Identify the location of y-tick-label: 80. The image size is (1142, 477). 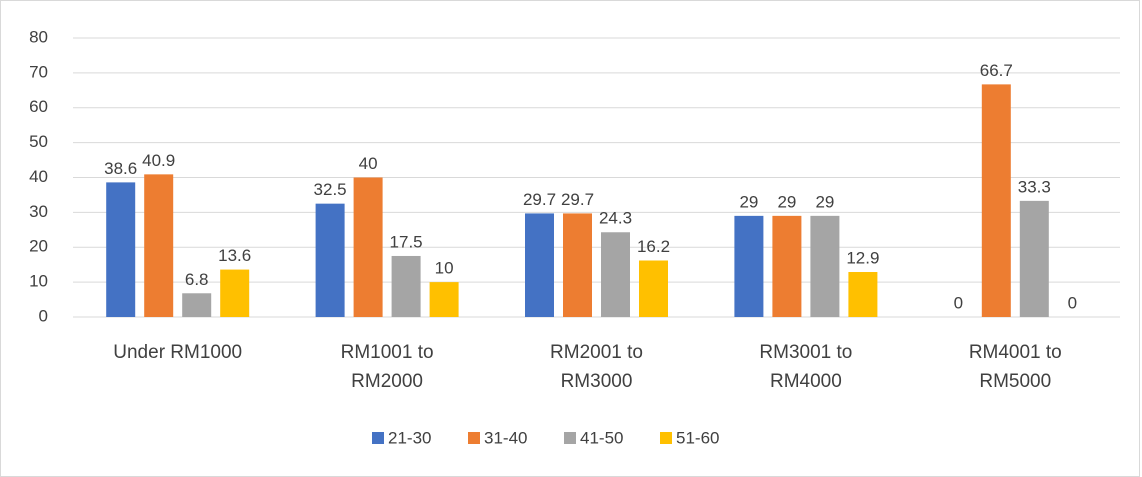
(38, 36).